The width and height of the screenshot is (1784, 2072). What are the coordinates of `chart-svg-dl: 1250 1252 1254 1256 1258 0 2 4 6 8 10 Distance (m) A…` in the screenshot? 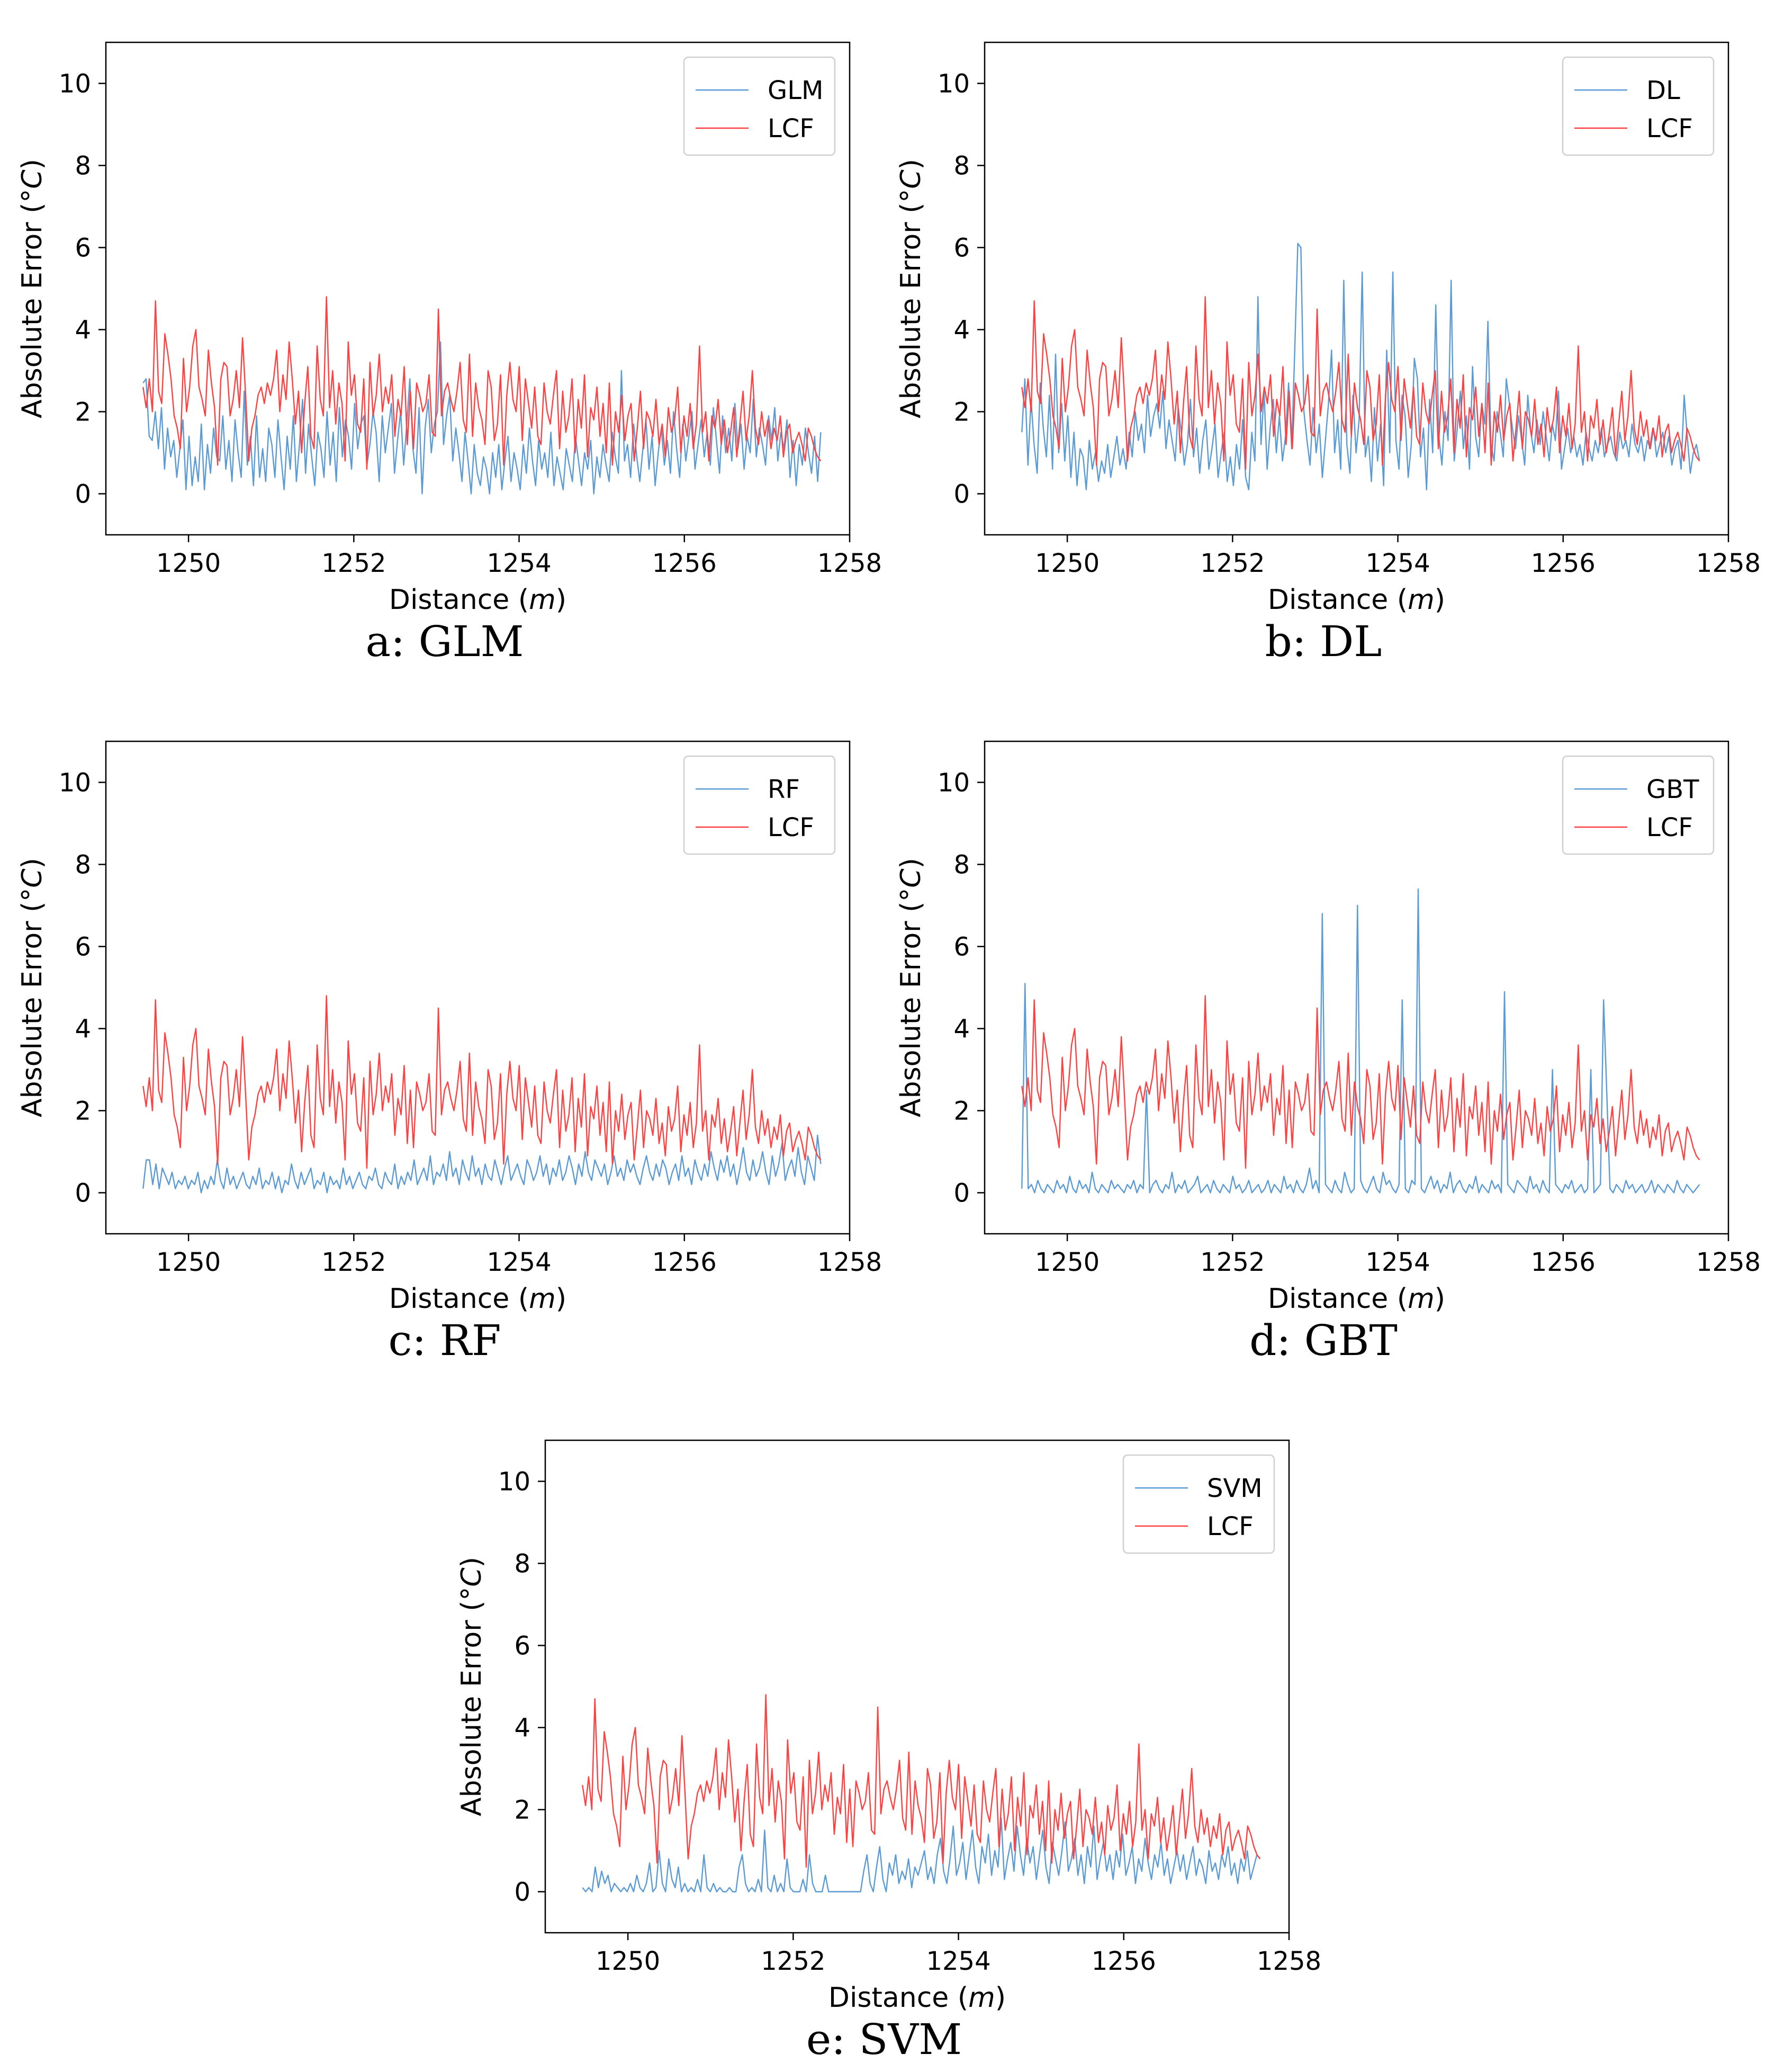 It's located at (1328, 328).